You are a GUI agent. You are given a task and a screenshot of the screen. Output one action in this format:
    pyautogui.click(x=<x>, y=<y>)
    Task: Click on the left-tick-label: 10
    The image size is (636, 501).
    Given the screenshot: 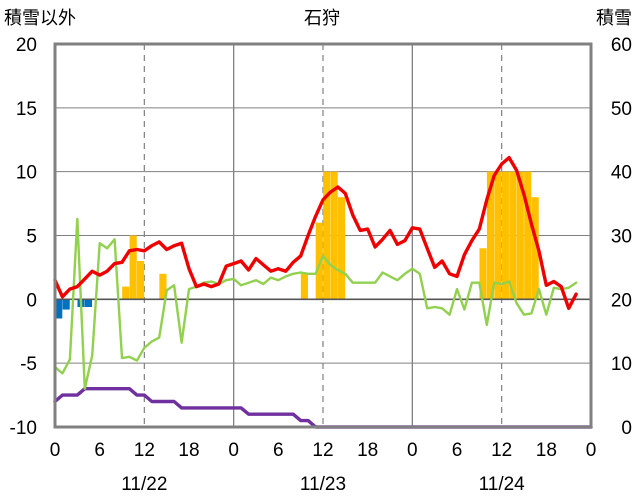 What is the action you would take?
    pyautogui.click(x=26, y=173)
    